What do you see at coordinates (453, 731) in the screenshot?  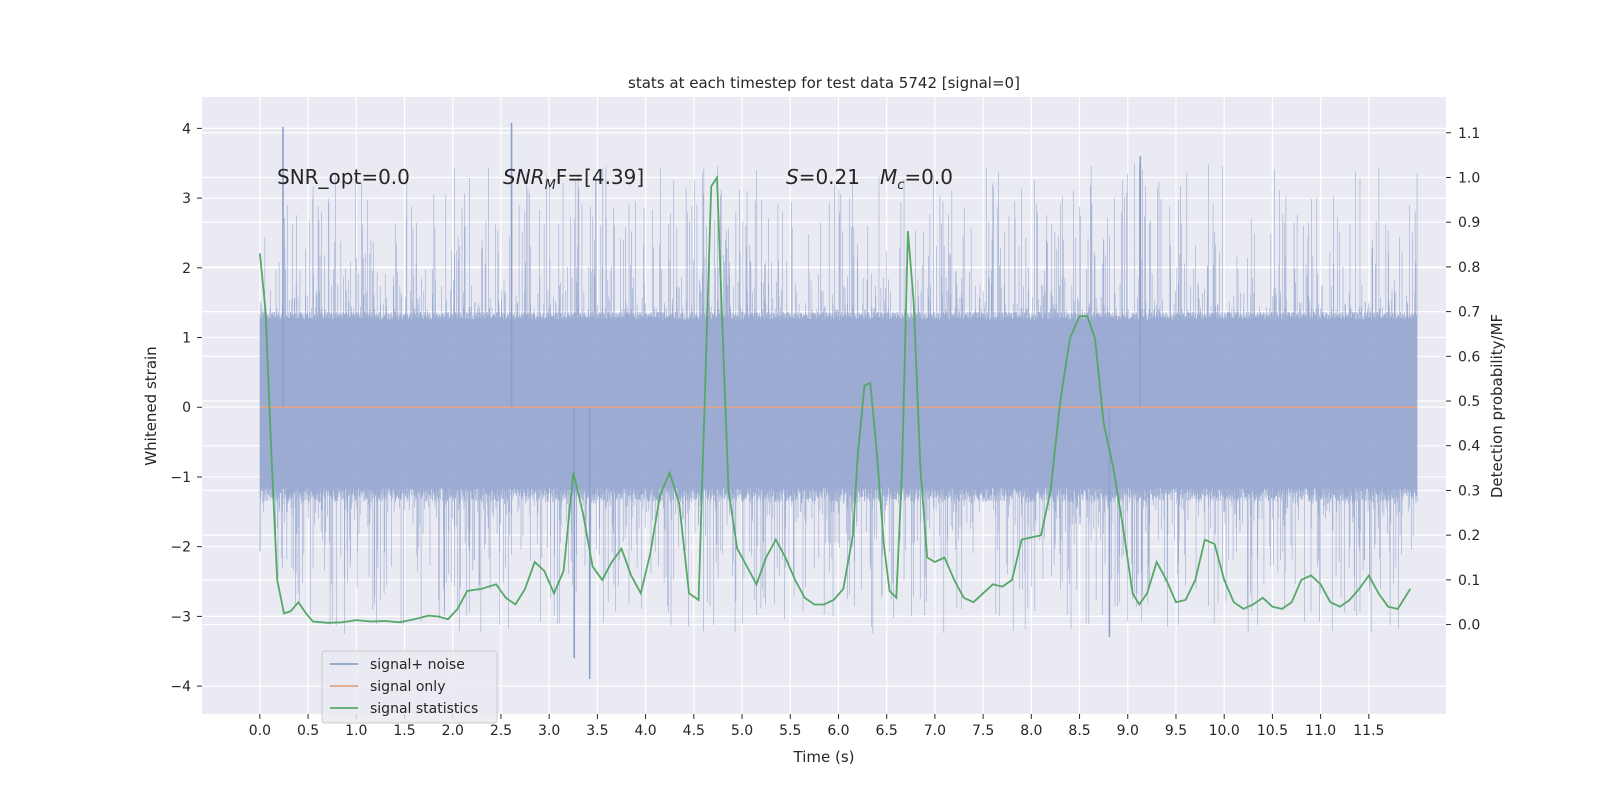 I see `x-tick-label: 2.0` at bounding box center [453, 731].